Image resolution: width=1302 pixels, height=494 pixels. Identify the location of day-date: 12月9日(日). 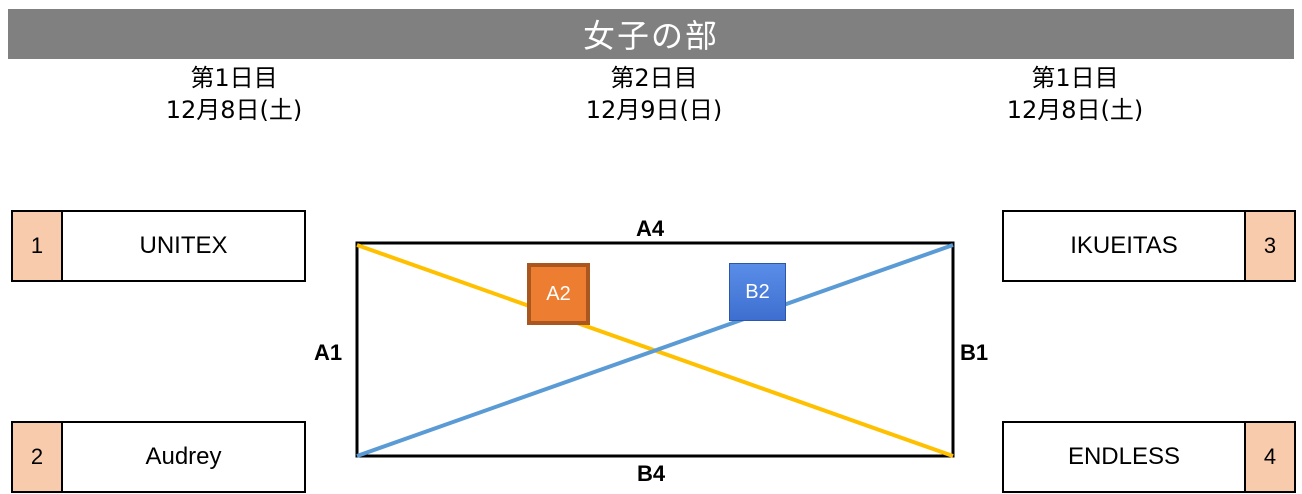
(654, 110).